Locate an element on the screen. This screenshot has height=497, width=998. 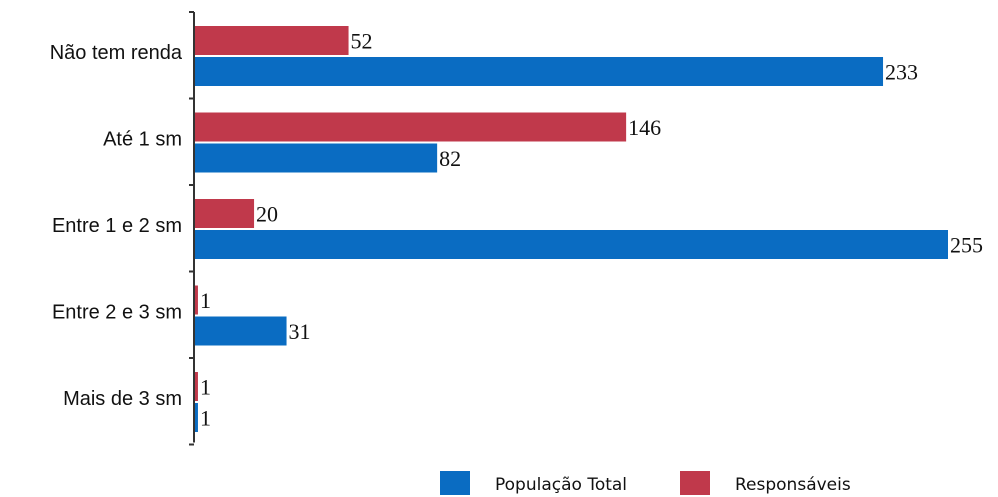
value-label-responsaveis-mais-de-3-sm: 1 is located at coordinates (205, 387).